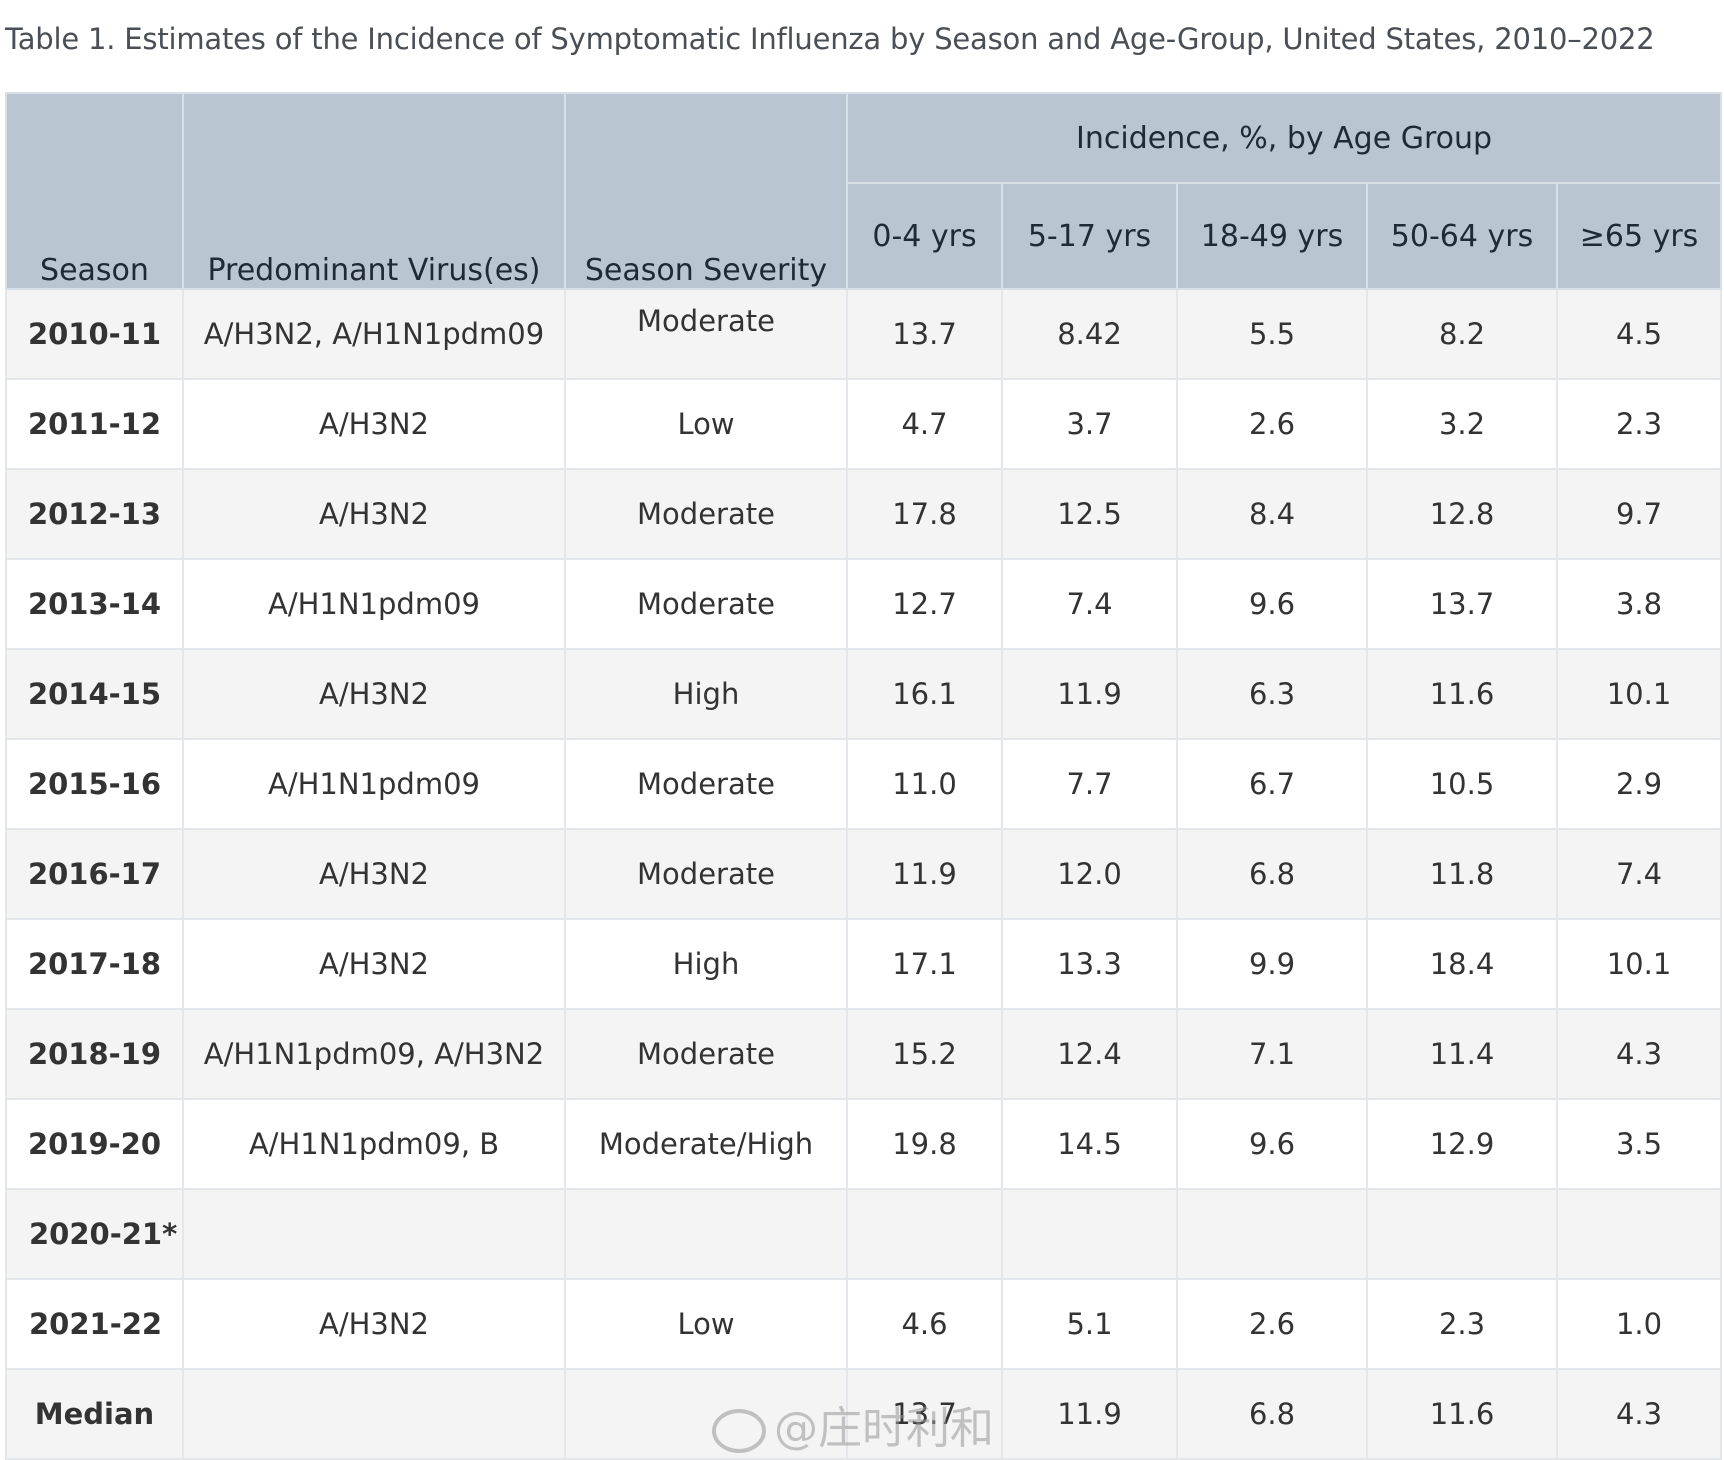 Image resolution: width=1724 pixels, height=1460 pixels. I want to click on table-row: 2017-18 A/H3N2 High 17.1 13.3 9.9 18.4 10.1, so click(864, 964).